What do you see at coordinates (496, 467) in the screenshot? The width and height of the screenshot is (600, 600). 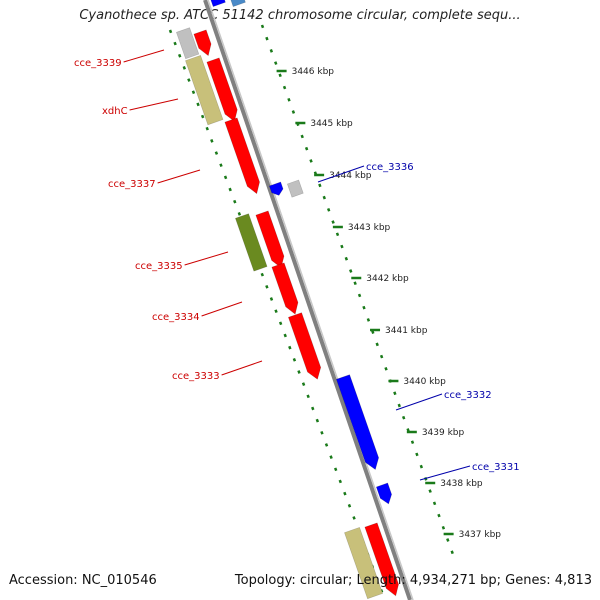 I see `gene-label: cce_3331` at bounding box center [496, 467].